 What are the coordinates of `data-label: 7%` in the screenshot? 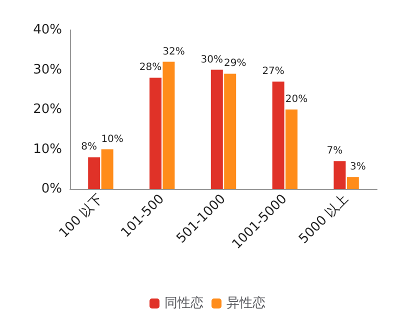 It's located at (334, 151).